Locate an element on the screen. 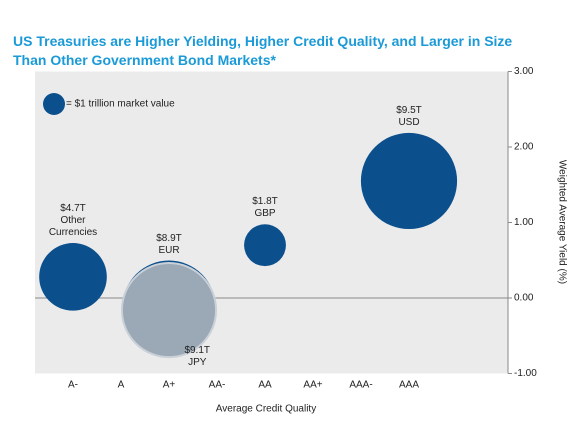  size-label: $4.7T is located at coordinates (73, 209).